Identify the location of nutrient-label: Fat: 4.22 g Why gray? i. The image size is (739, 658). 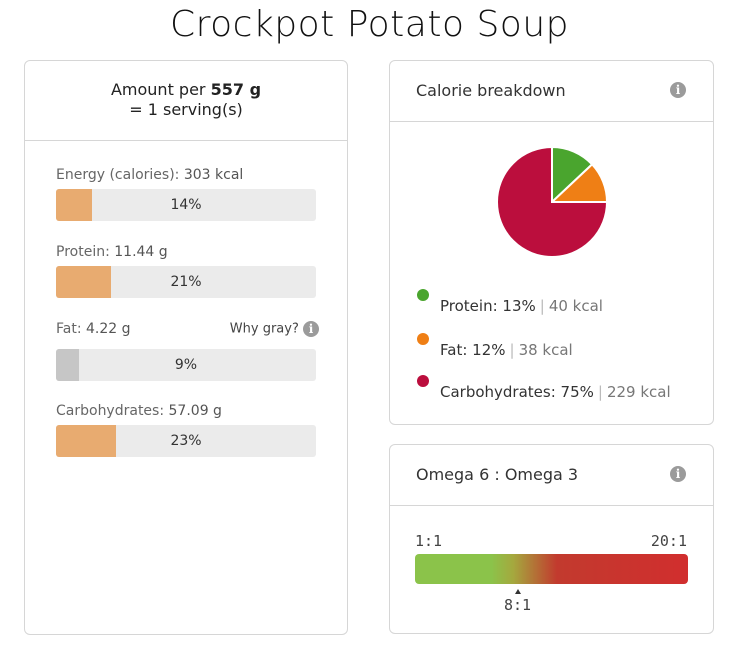
(187, 332).